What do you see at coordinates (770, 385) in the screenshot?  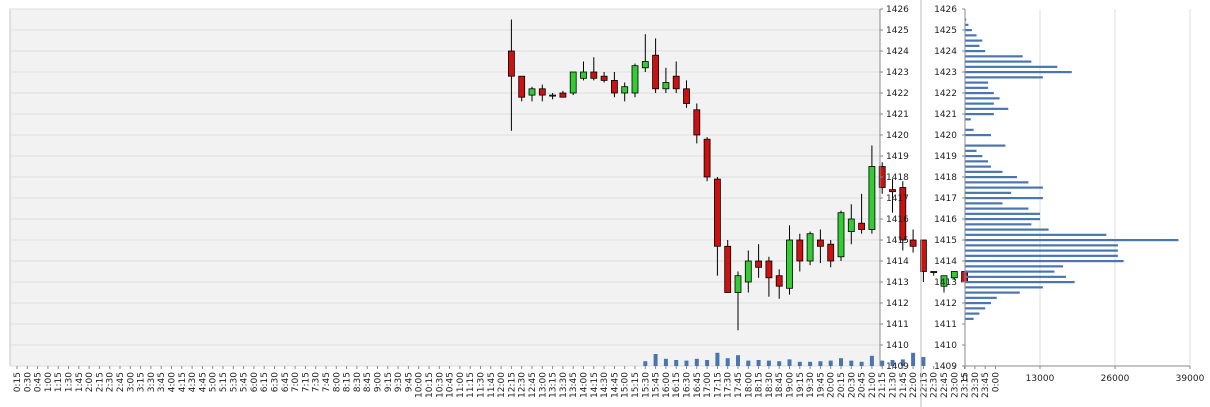 I see `time-tick-label: 18:30` at bounding box center [770, 385].